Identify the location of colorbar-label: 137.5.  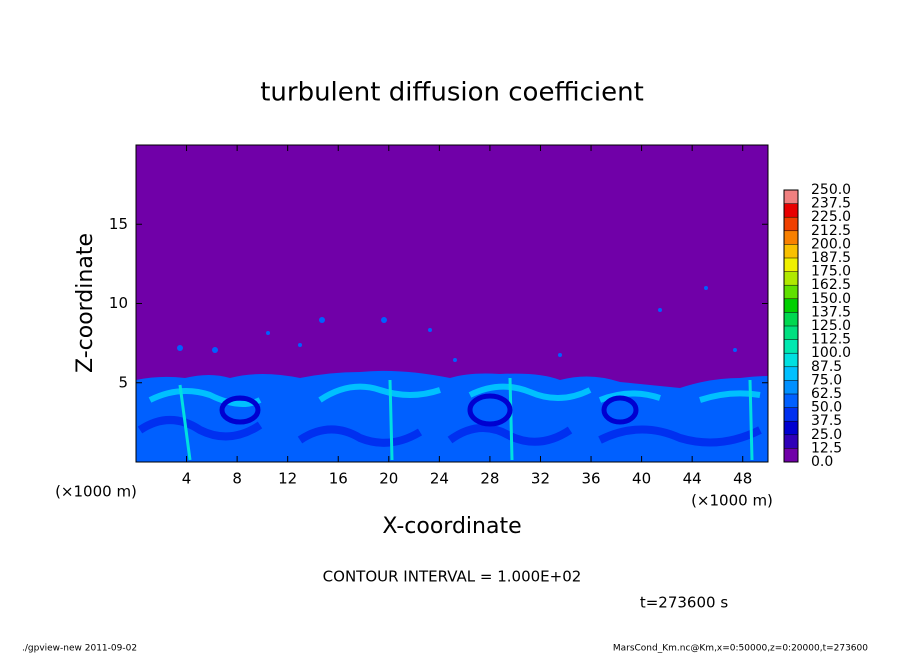
(831, 312).